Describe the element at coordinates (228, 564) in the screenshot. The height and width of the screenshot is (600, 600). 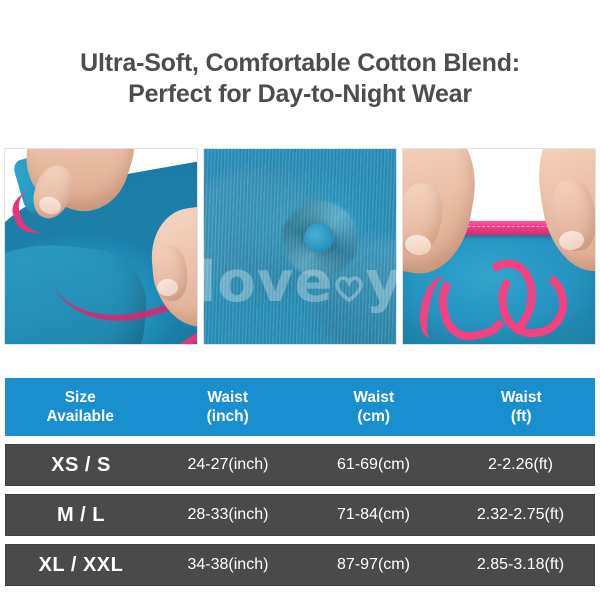
I see `cell-waist-inch: 34-38(inch)` at that location.